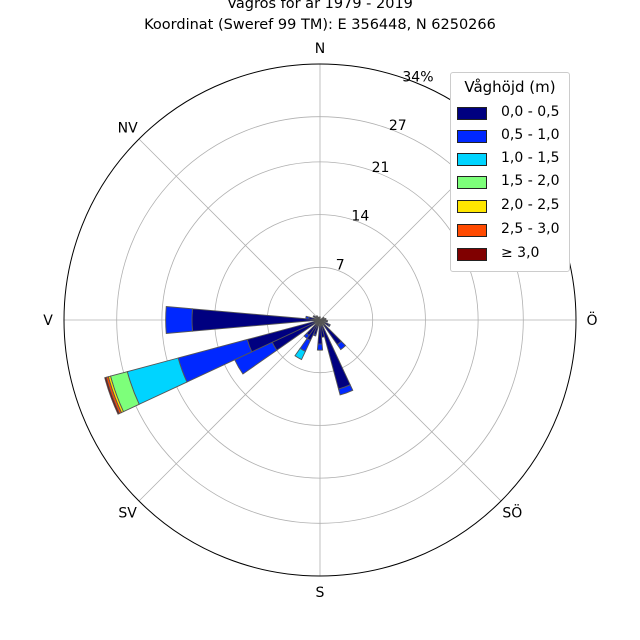 Image resolution: width=640 pixels, height=640 pixels. I want to click on radial-tick-label: 14, so click(360, 217).